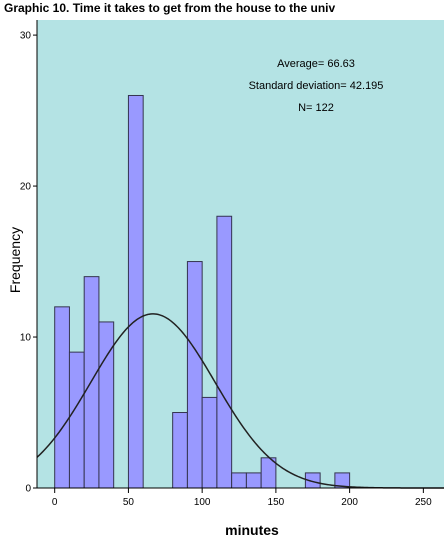  I want to click on y-tick-label: 10, so click(26, 338).